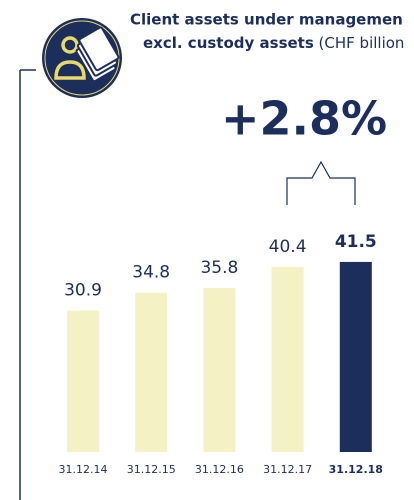 This screenshot has width=414, height=500. Describe the element at coordinates (83, 290) in the screenshot. I see `value-label: 30.9` at that location.